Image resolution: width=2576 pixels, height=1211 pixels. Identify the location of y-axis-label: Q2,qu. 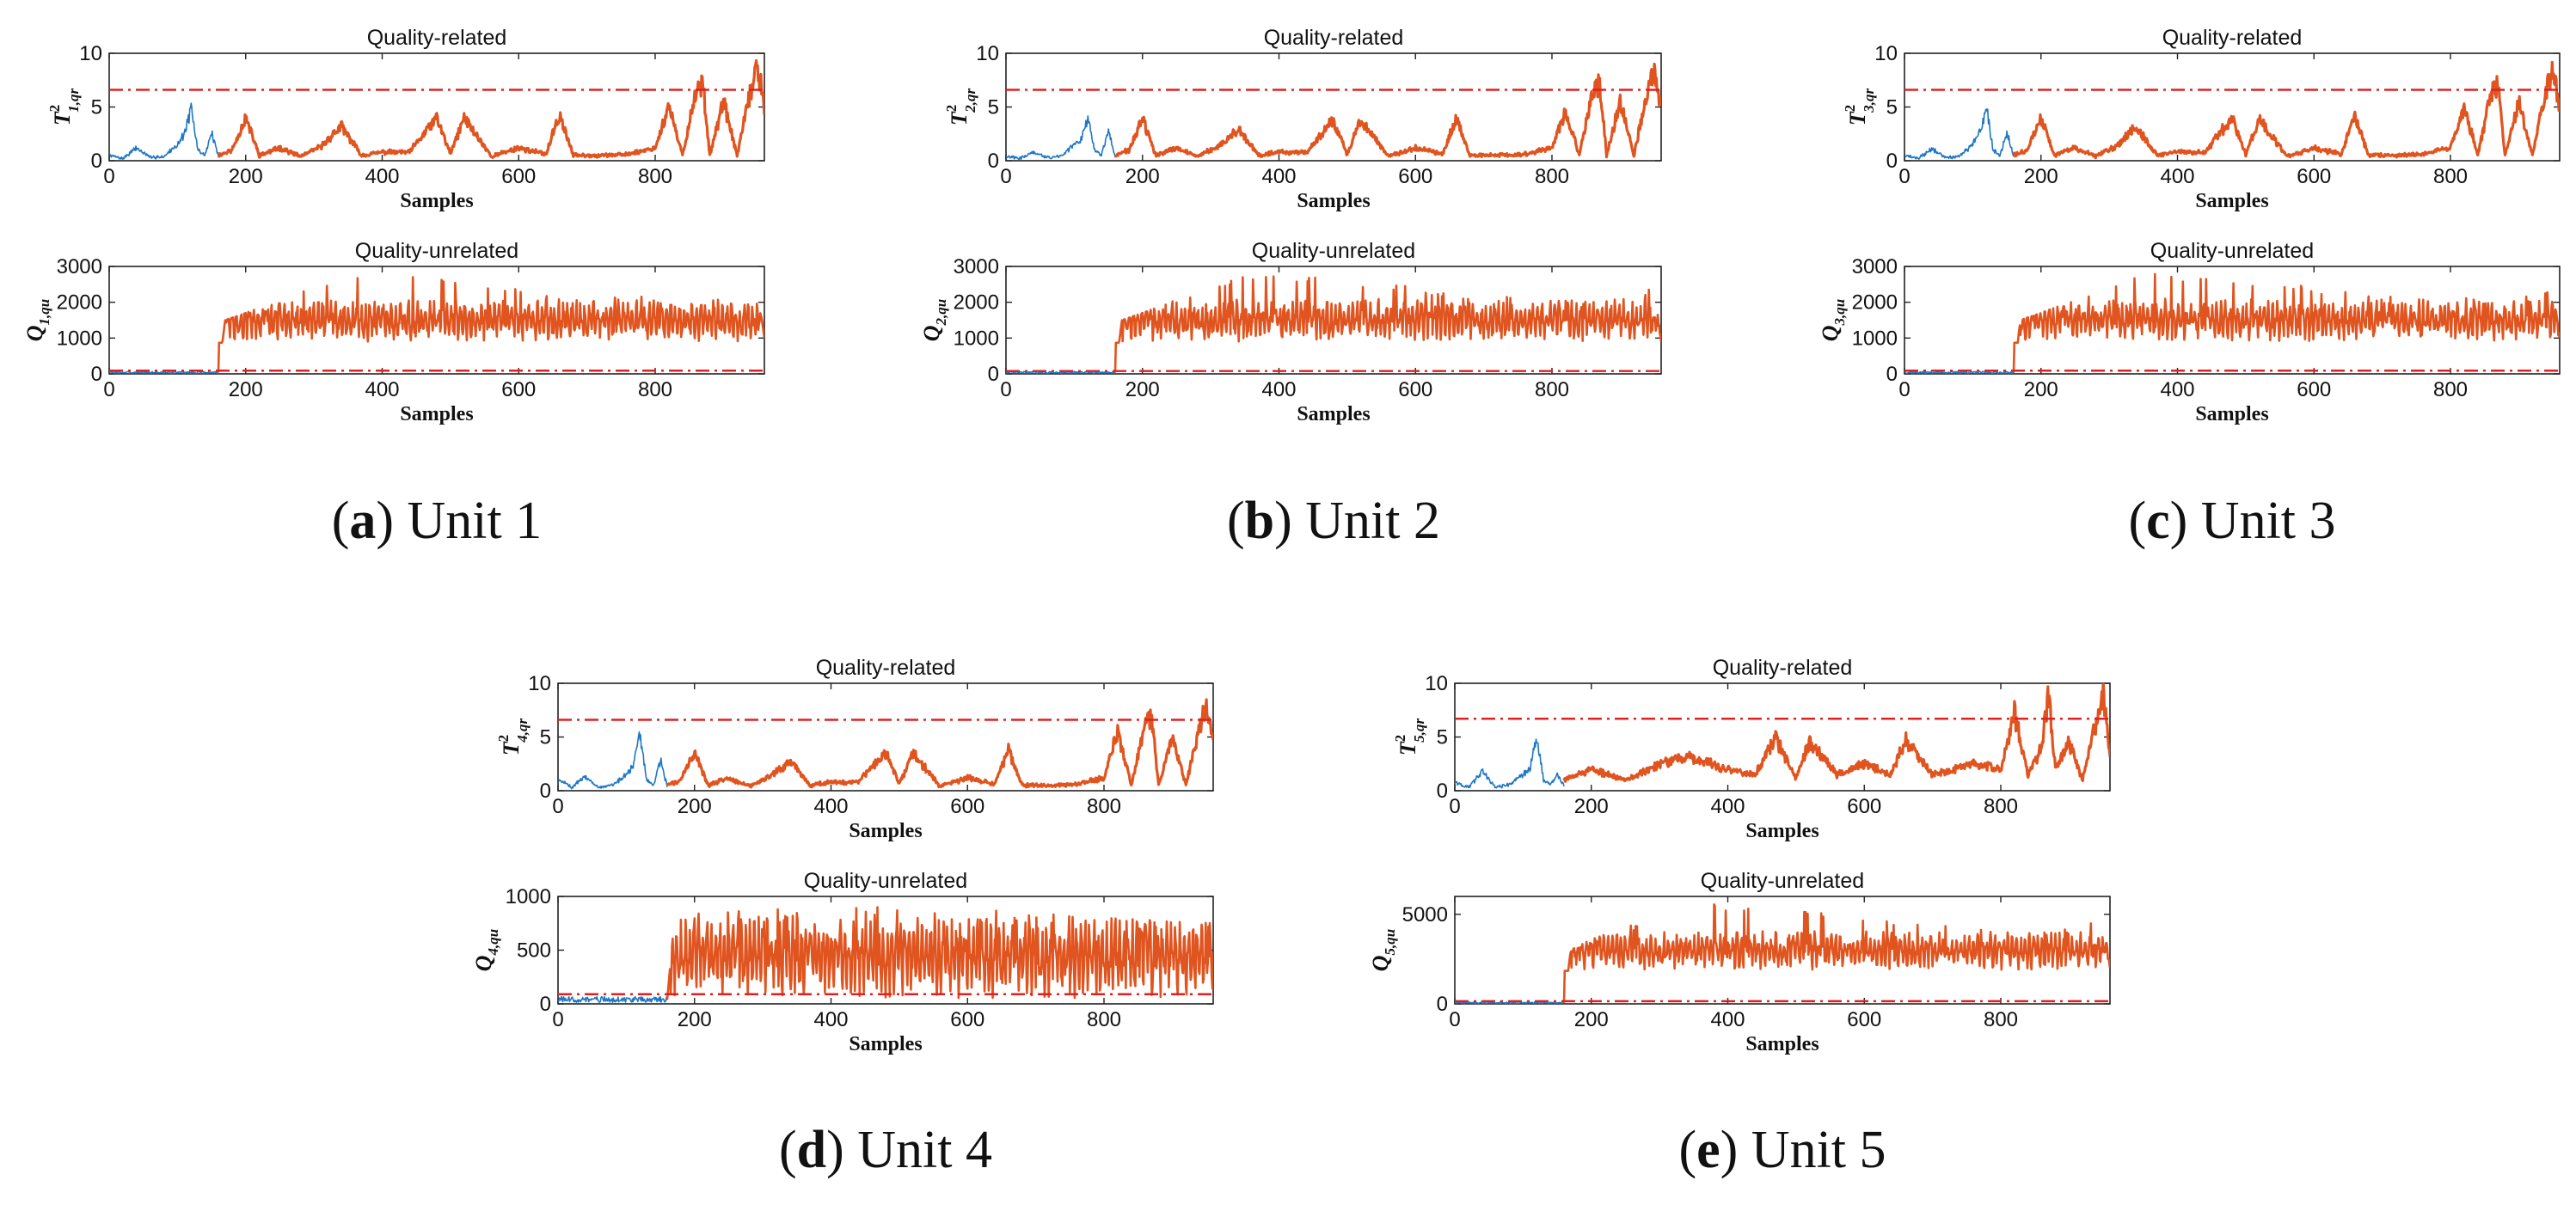
(934, 320).